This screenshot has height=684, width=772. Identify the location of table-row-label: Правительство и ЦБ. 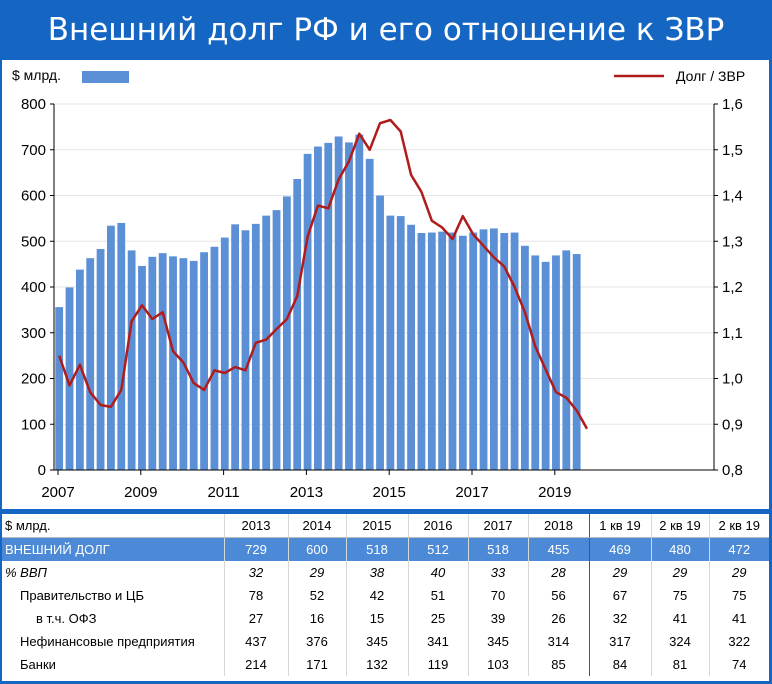
(82, 595).